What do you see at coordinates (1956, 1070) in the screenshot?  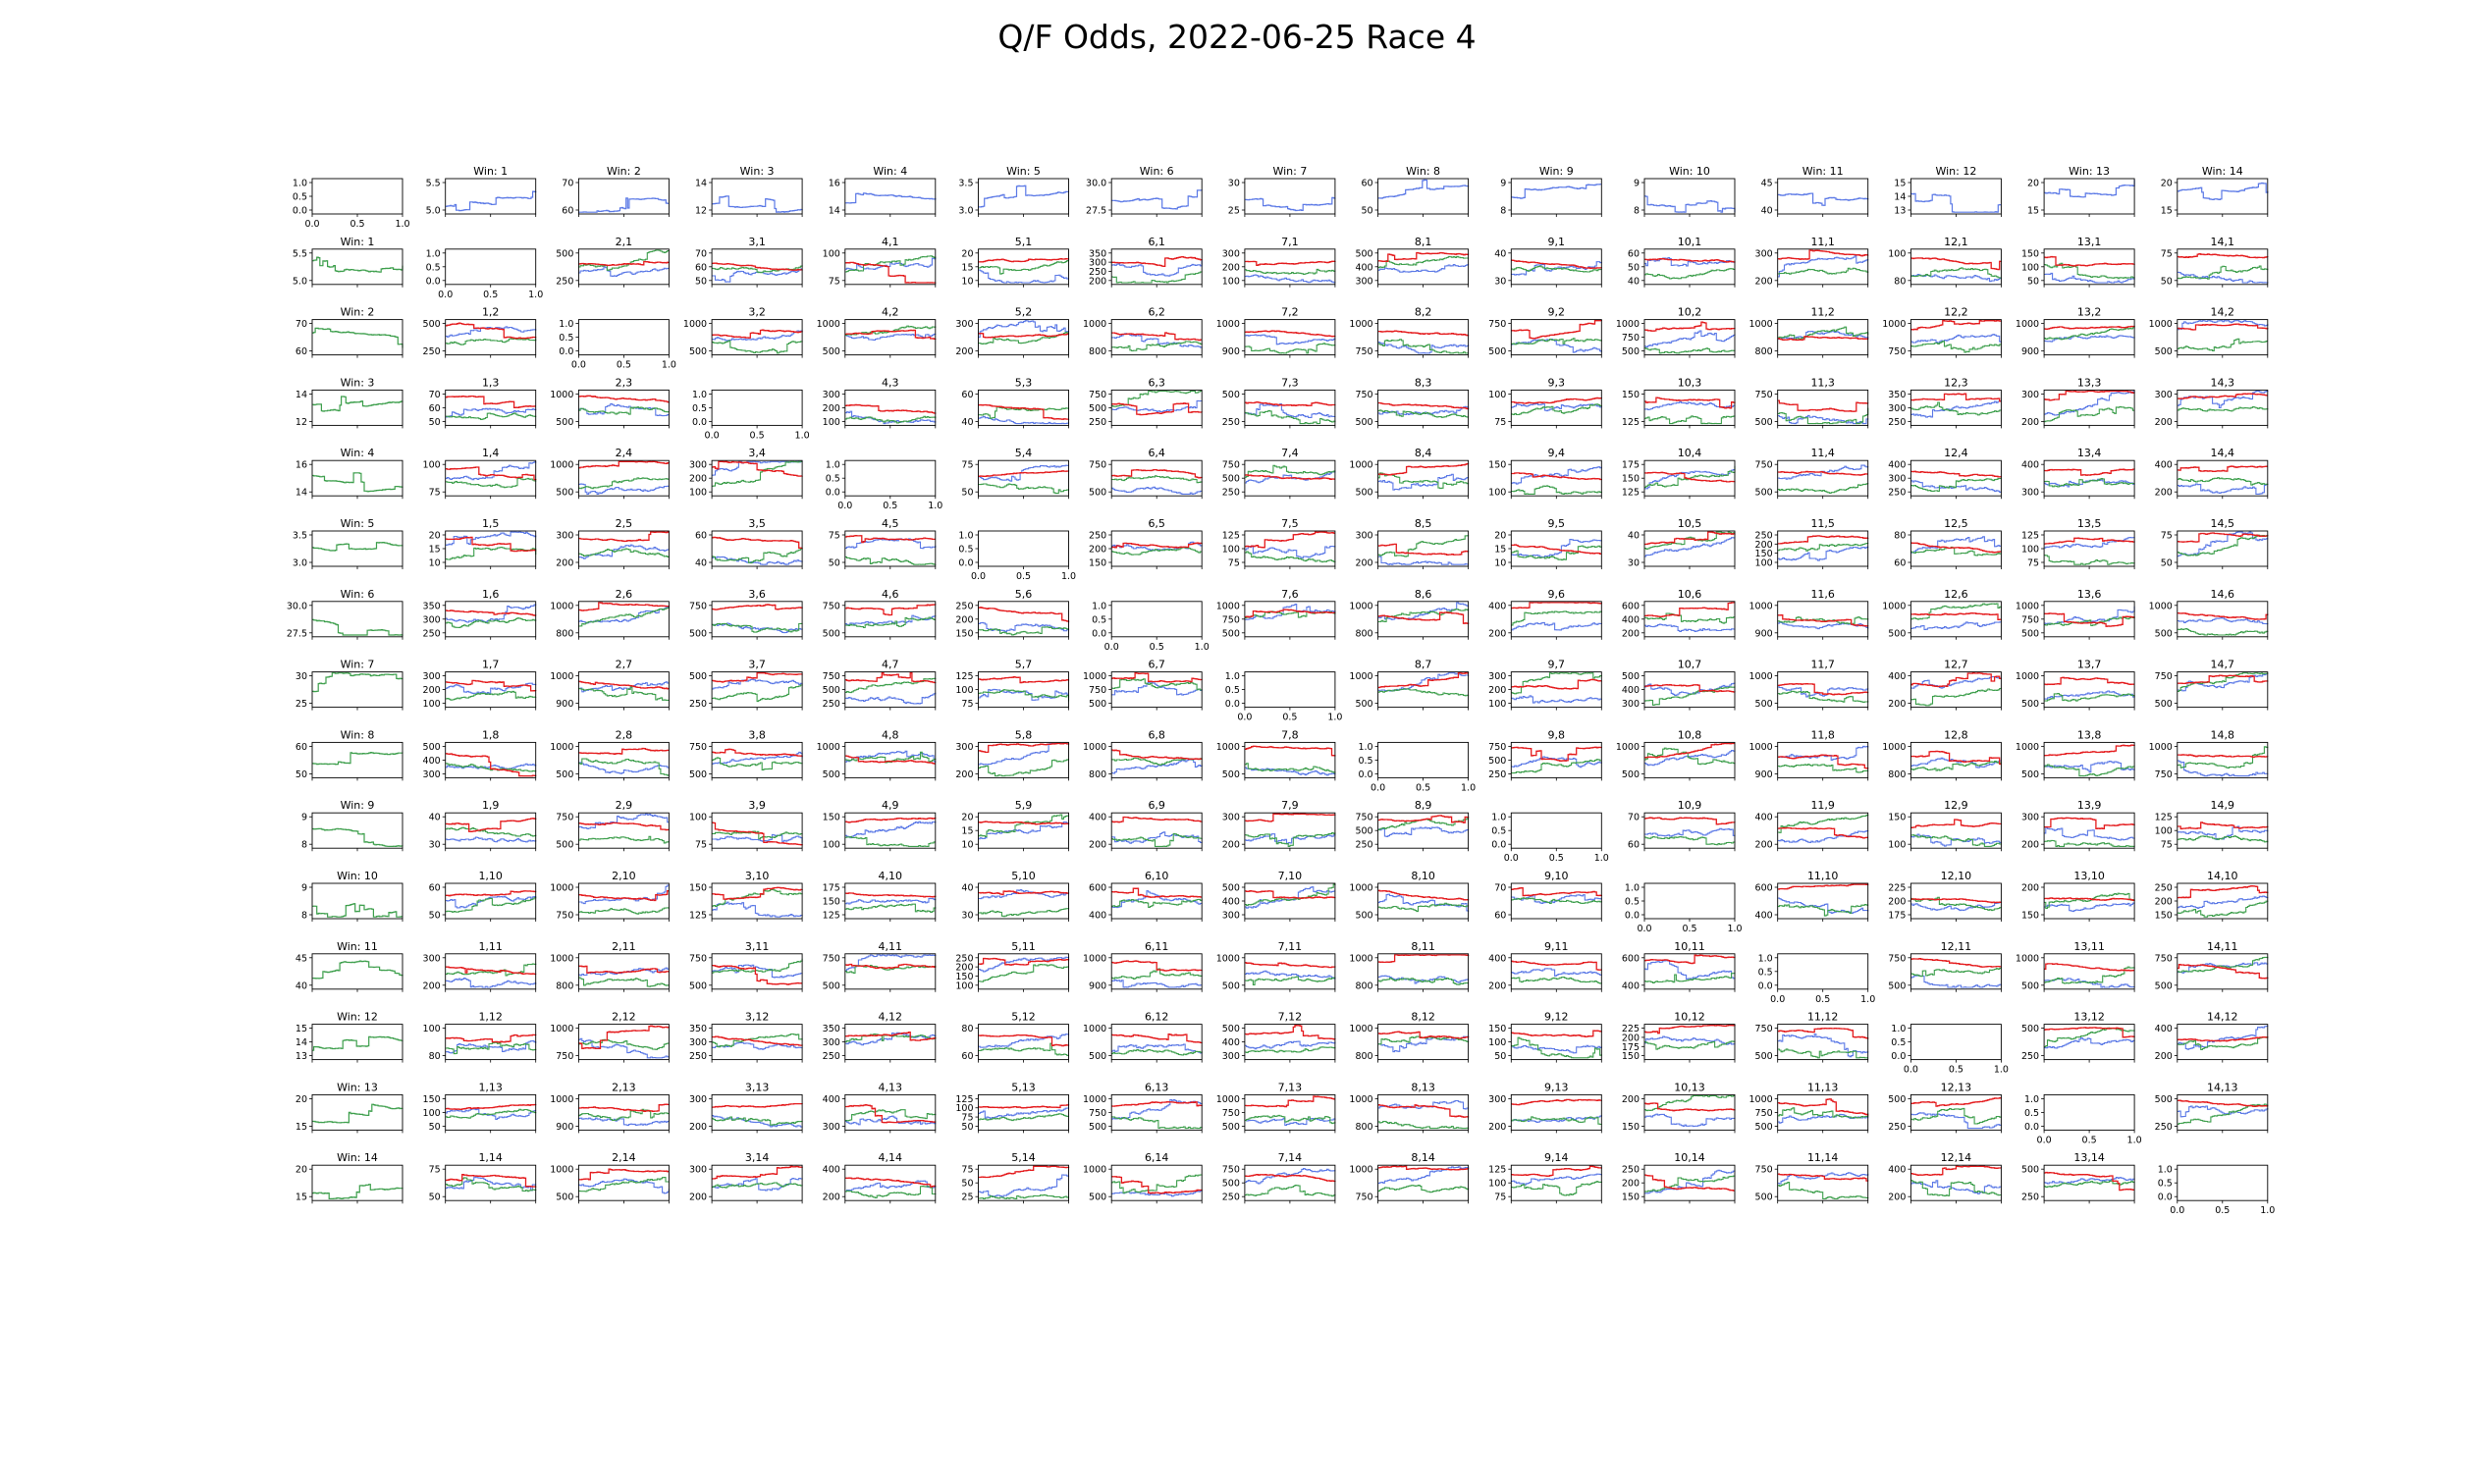 I see `x-tick-label: 0.5` at bounding box center [1956, 1070].